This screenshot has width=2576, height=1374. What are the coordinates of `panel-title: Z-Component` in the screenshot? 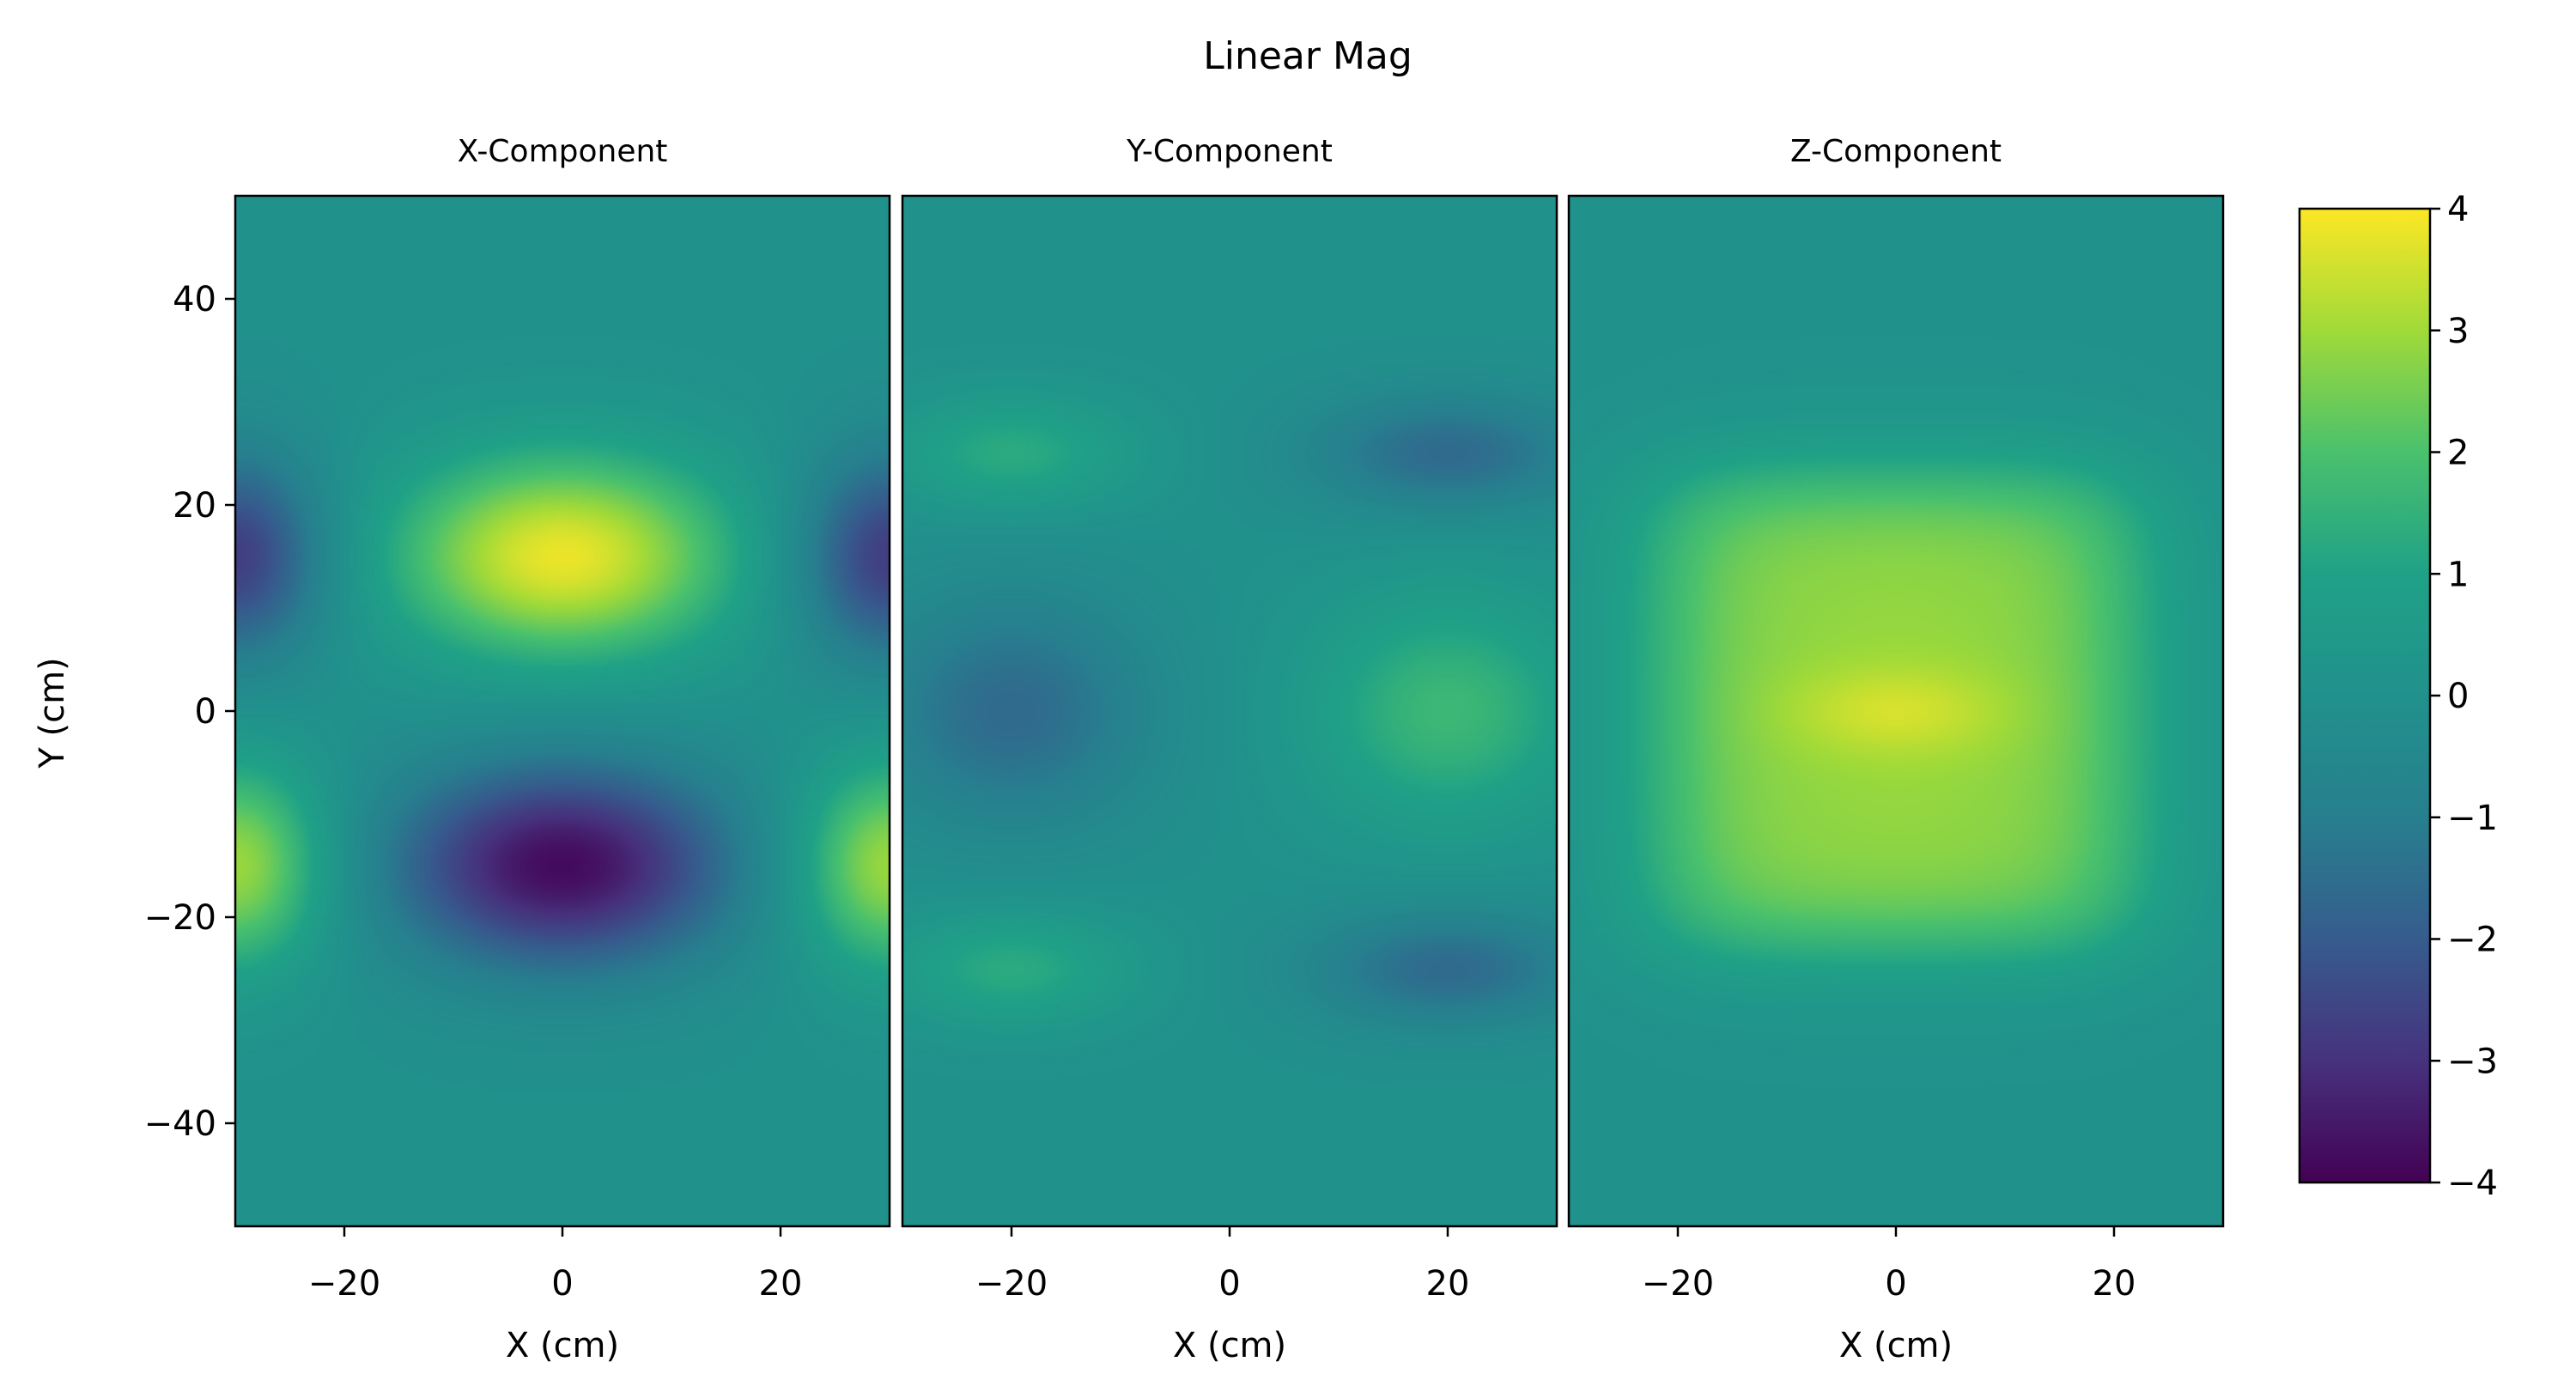 It's located at (1896, 151).